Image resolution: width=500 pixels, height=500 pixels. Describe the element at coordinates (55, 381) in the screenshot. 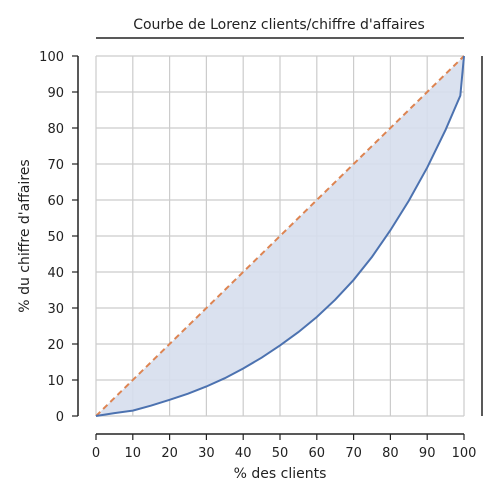

I see `y-tick-label: 10` at that location.